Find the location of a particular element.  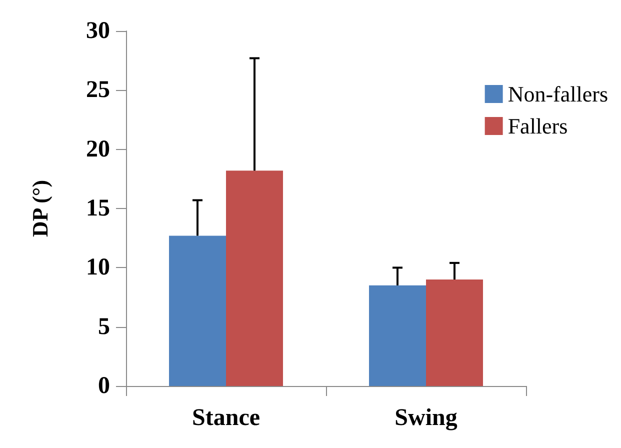

x-tick-label: Stance is located at coordinates (226, 418).